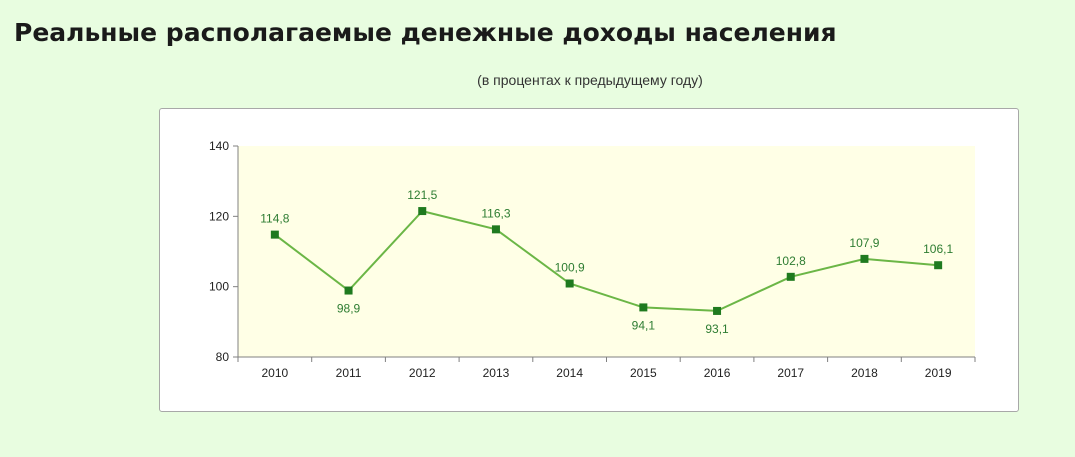  What do you see at coordinates (717, 373) in the screenshot?
I see `x-tick-label: 2016` at bounding box center [717, 373].